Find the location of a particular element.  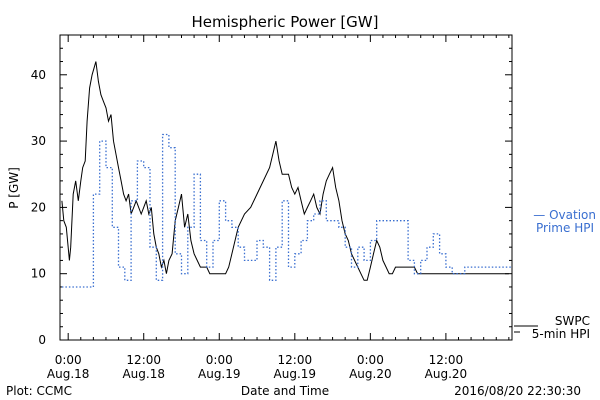

legend-ovation-line2: Prime HPI is located at coordinates (565, 228).